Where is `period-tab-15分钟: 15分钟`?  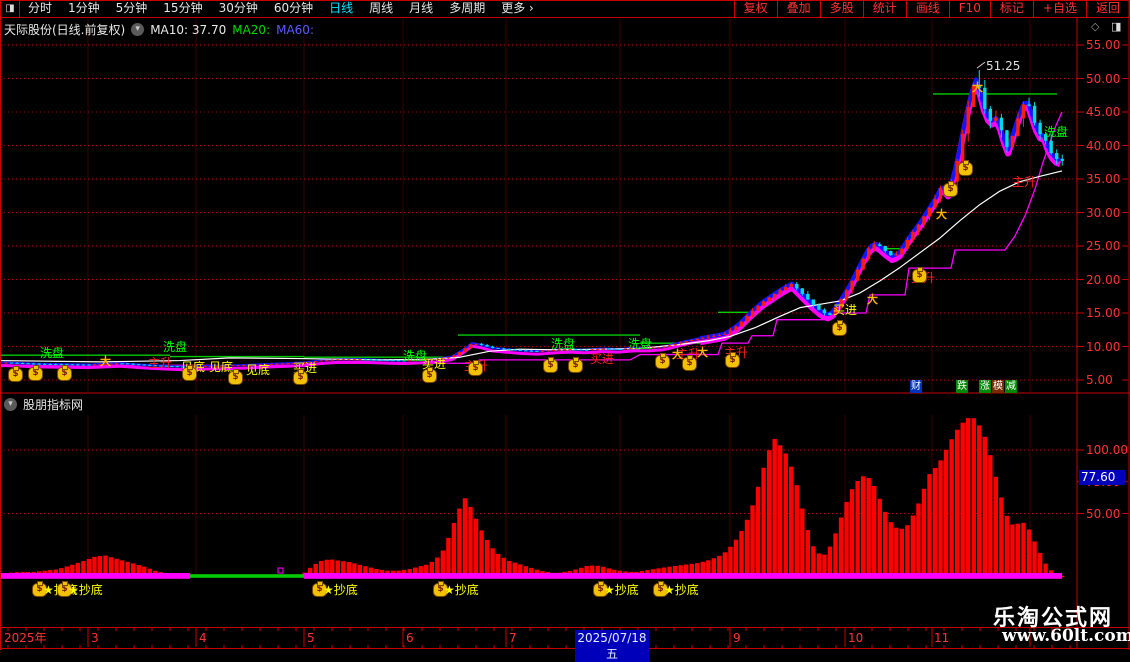 period-tab-15分钟: 15分钟 is located at coordinates (183, 8).